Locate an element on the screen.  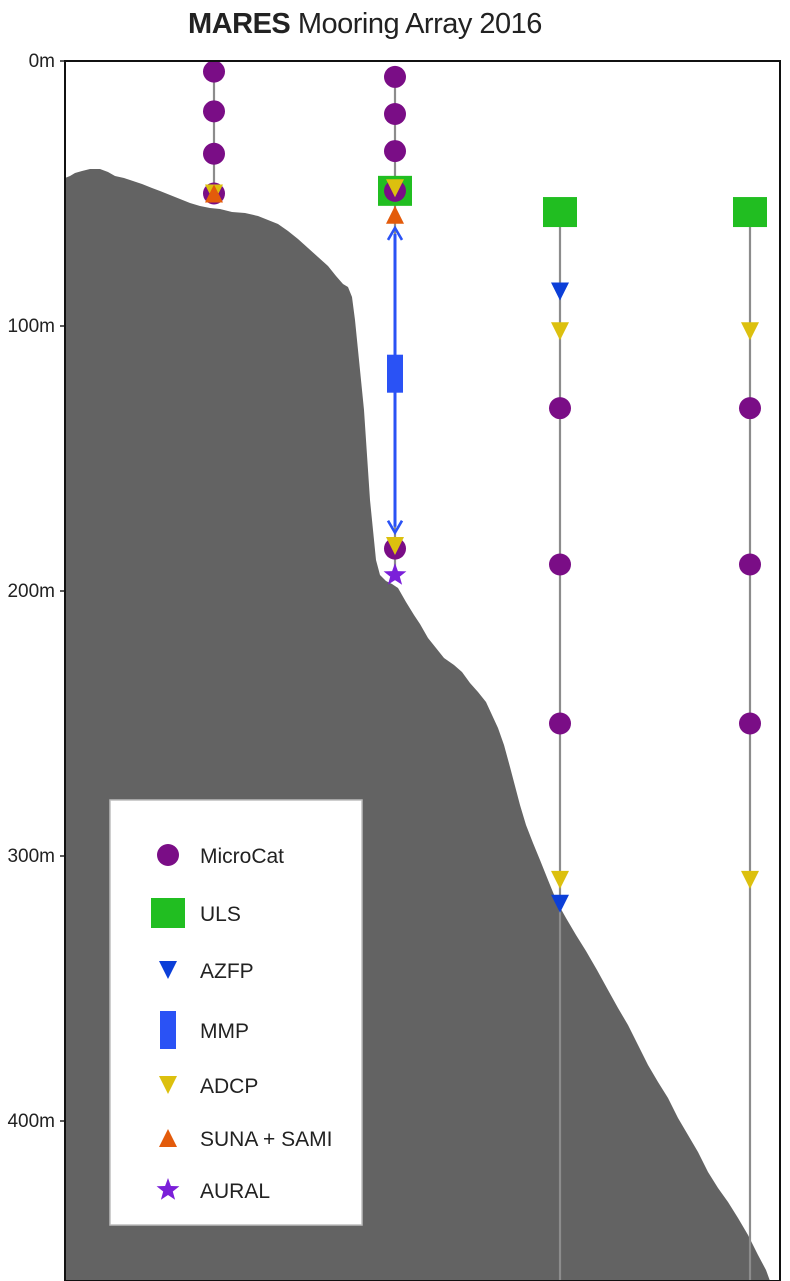
legend-label-suna_sami: SUNA + SAMI is located at coordinates (266, 1139).